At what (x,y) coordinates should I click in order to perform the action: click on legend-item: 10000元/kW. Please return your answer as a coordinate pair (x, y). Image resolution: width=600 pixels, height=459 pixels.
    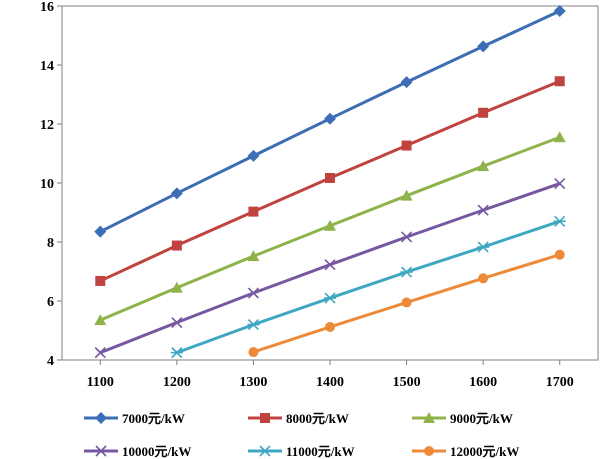
    Looking at the image, I should click on (137, 451).